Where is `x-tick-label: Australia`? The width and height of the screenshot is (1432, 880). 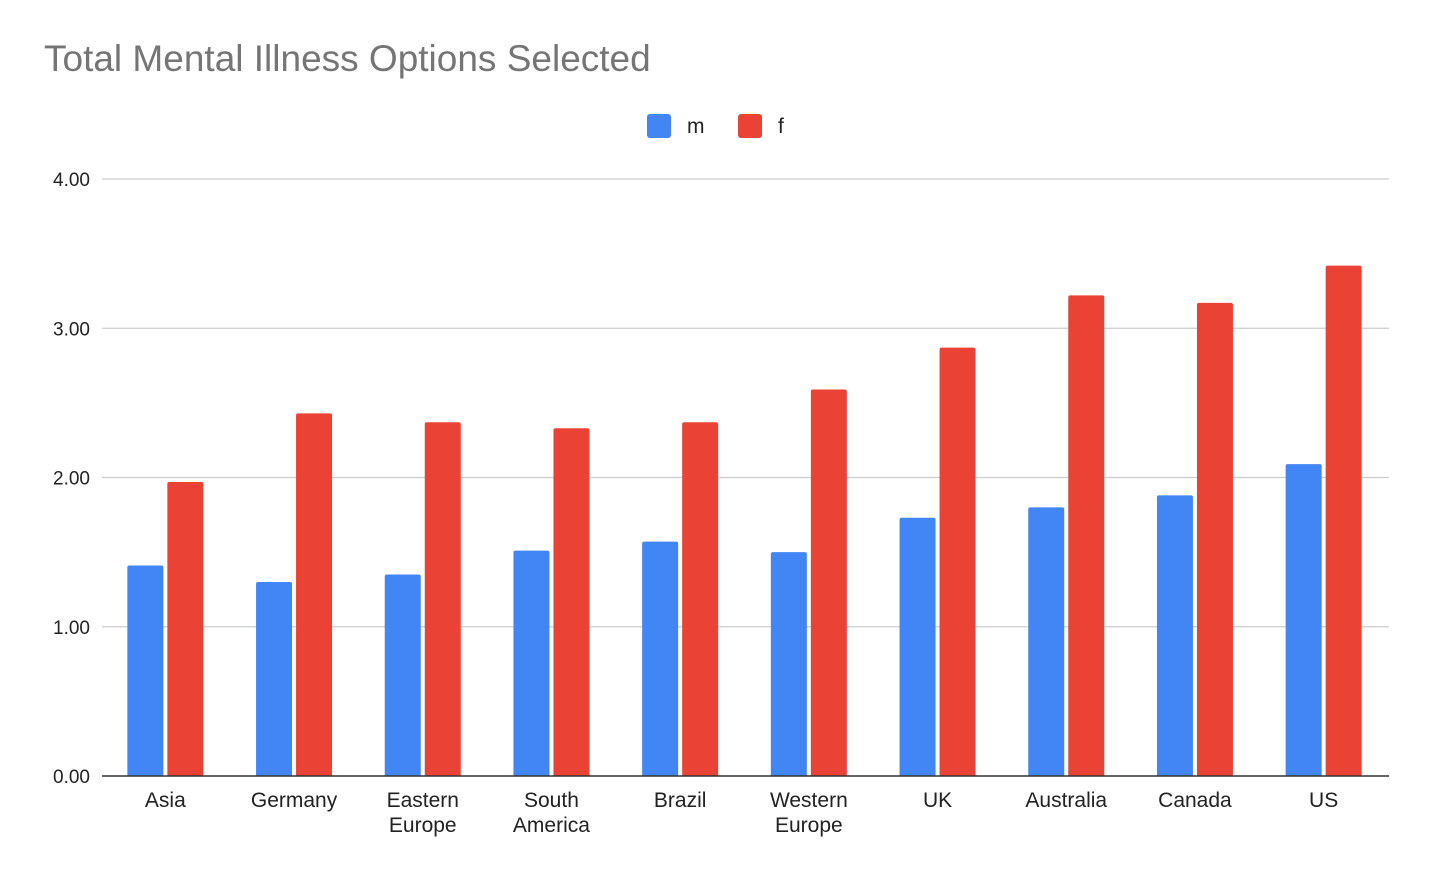
x-tick-label: Australia is located at coordinates (1066, 800).